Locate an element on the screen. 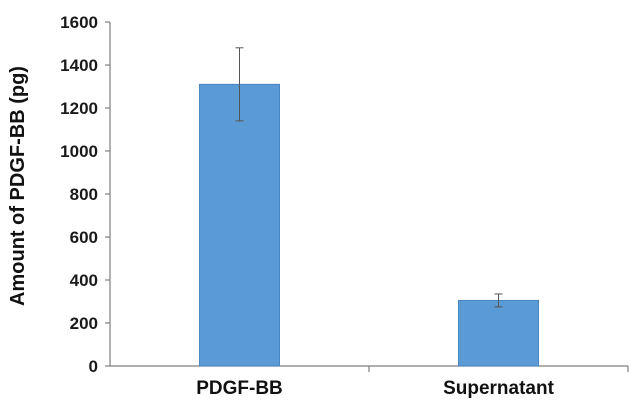  category-labels: PDGF-BB Supernatant is located at coordinates (375, 388).